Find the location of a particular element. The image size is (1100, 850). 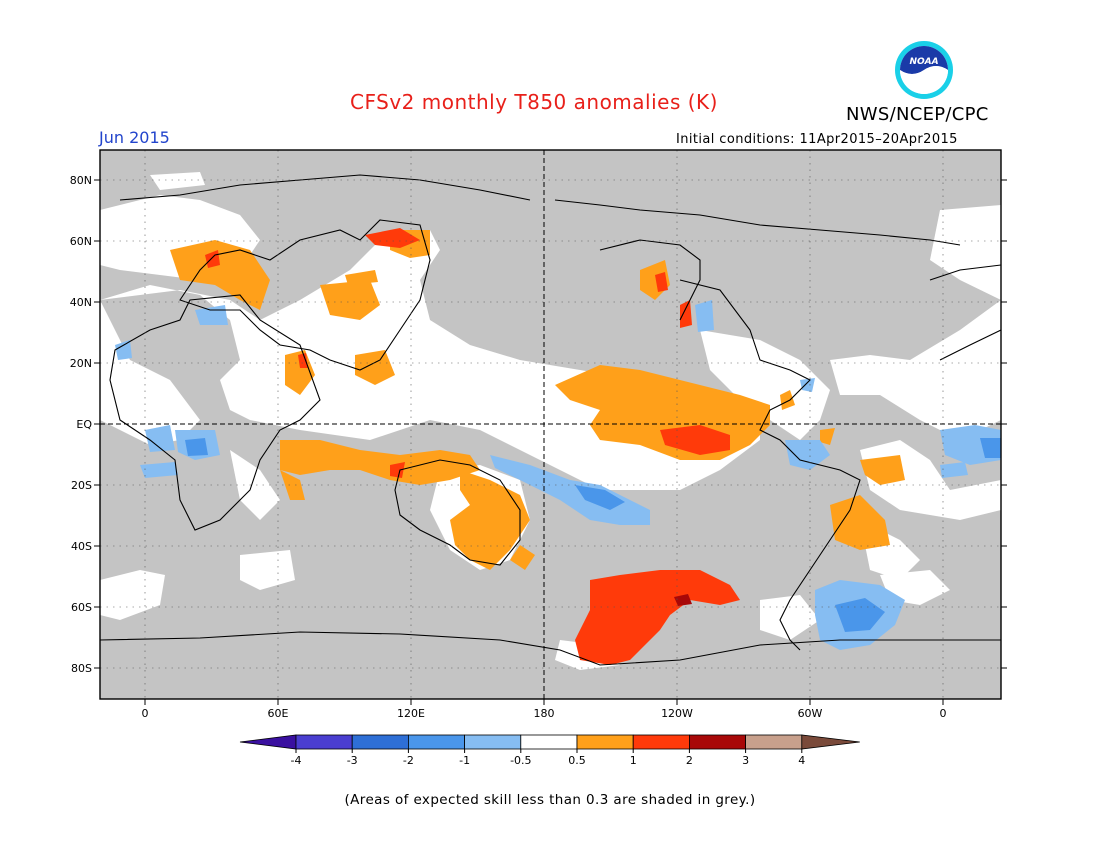

colorbar-tick-label: -3 is located at coordinates (352, 760).